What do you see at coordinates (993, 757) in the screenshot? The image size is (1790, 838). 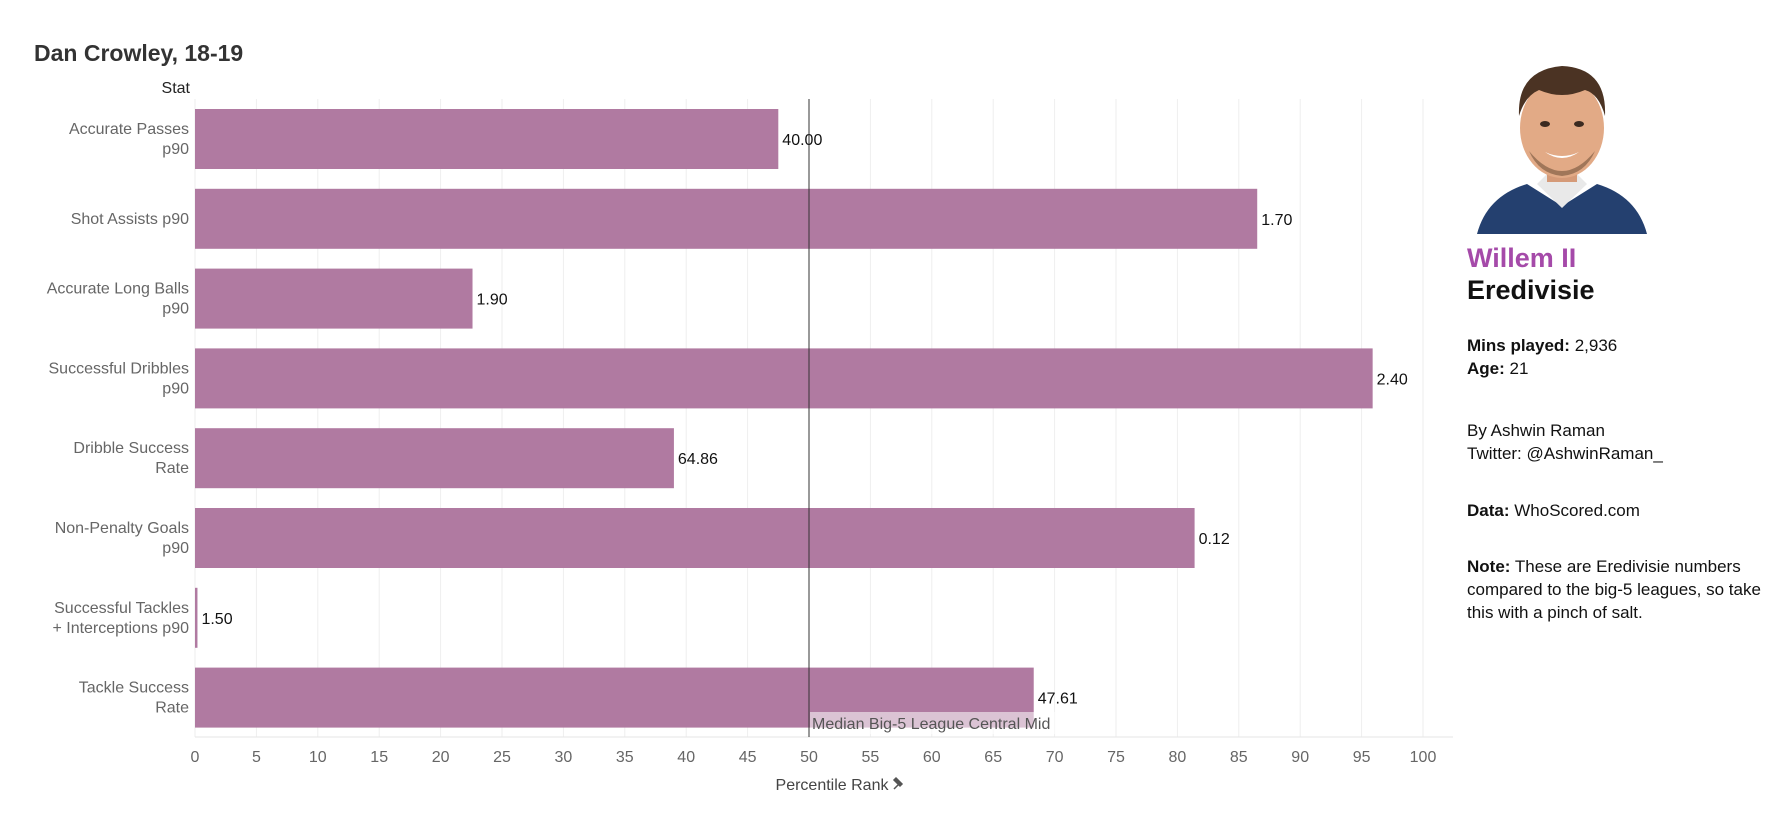 I see `x-tick-label: 65` at bounding box center [993, 757].